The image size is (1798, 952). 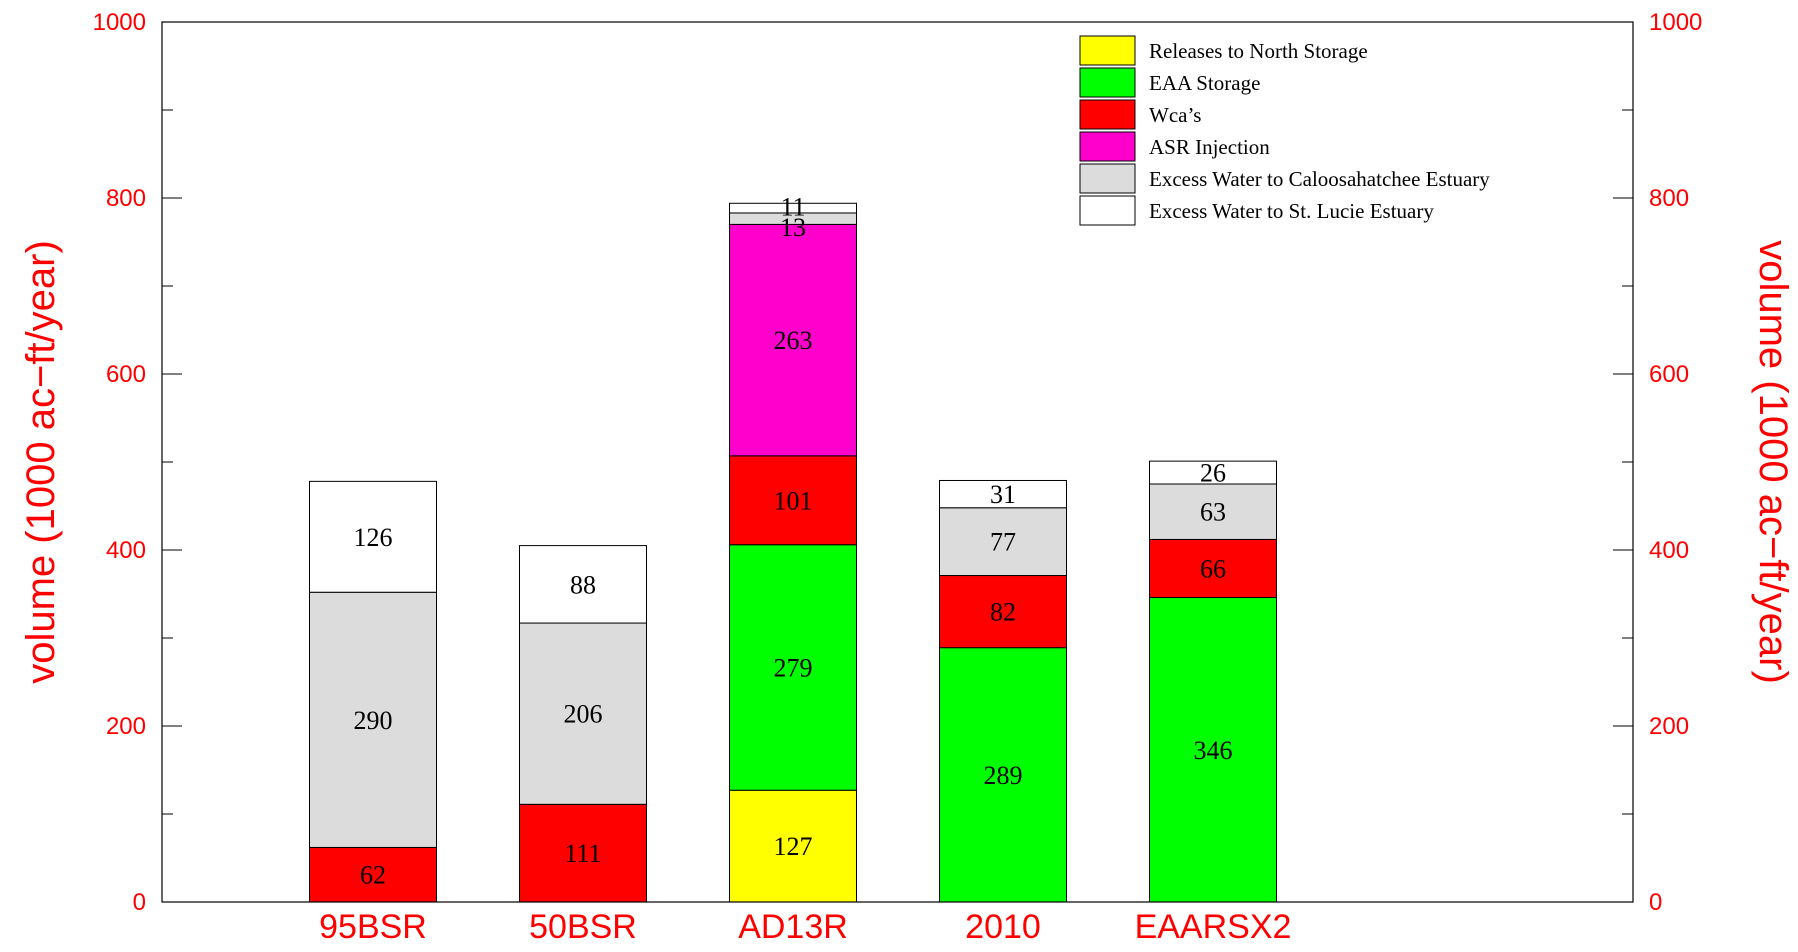 What do you see at coordinates (1291, 211) in the screenshot?
I see `legend-label: Excess Water to St. Lucie Estuary` at bounding box center [1291, 211].